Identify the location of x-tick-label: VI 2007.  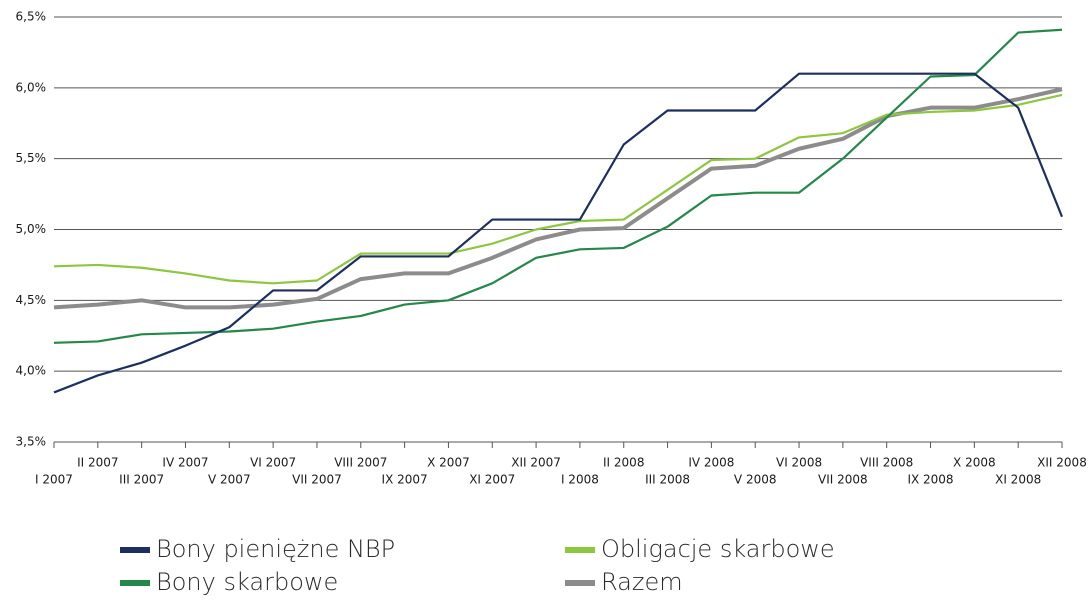
(273, 463).